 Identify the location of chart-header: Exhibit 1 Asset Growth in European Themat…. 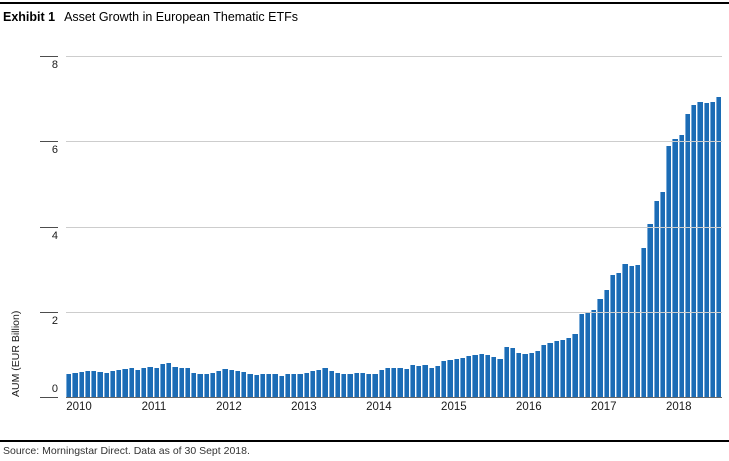
(150, 17).